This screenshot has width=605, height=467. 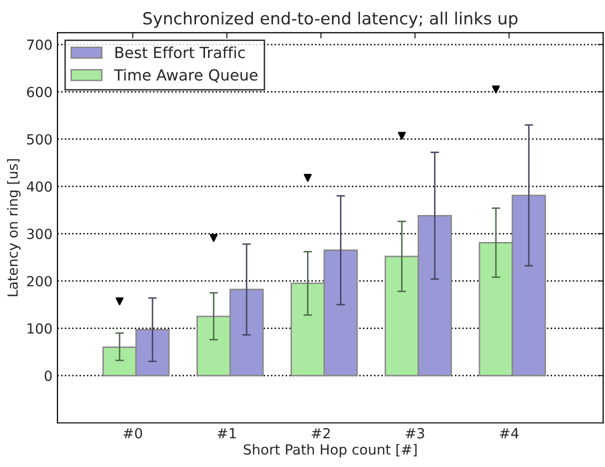 What do you see at coordinates (133, 433) in the screenshot?
I see `x-tick-label: #0` at bounding box center [133, 433].